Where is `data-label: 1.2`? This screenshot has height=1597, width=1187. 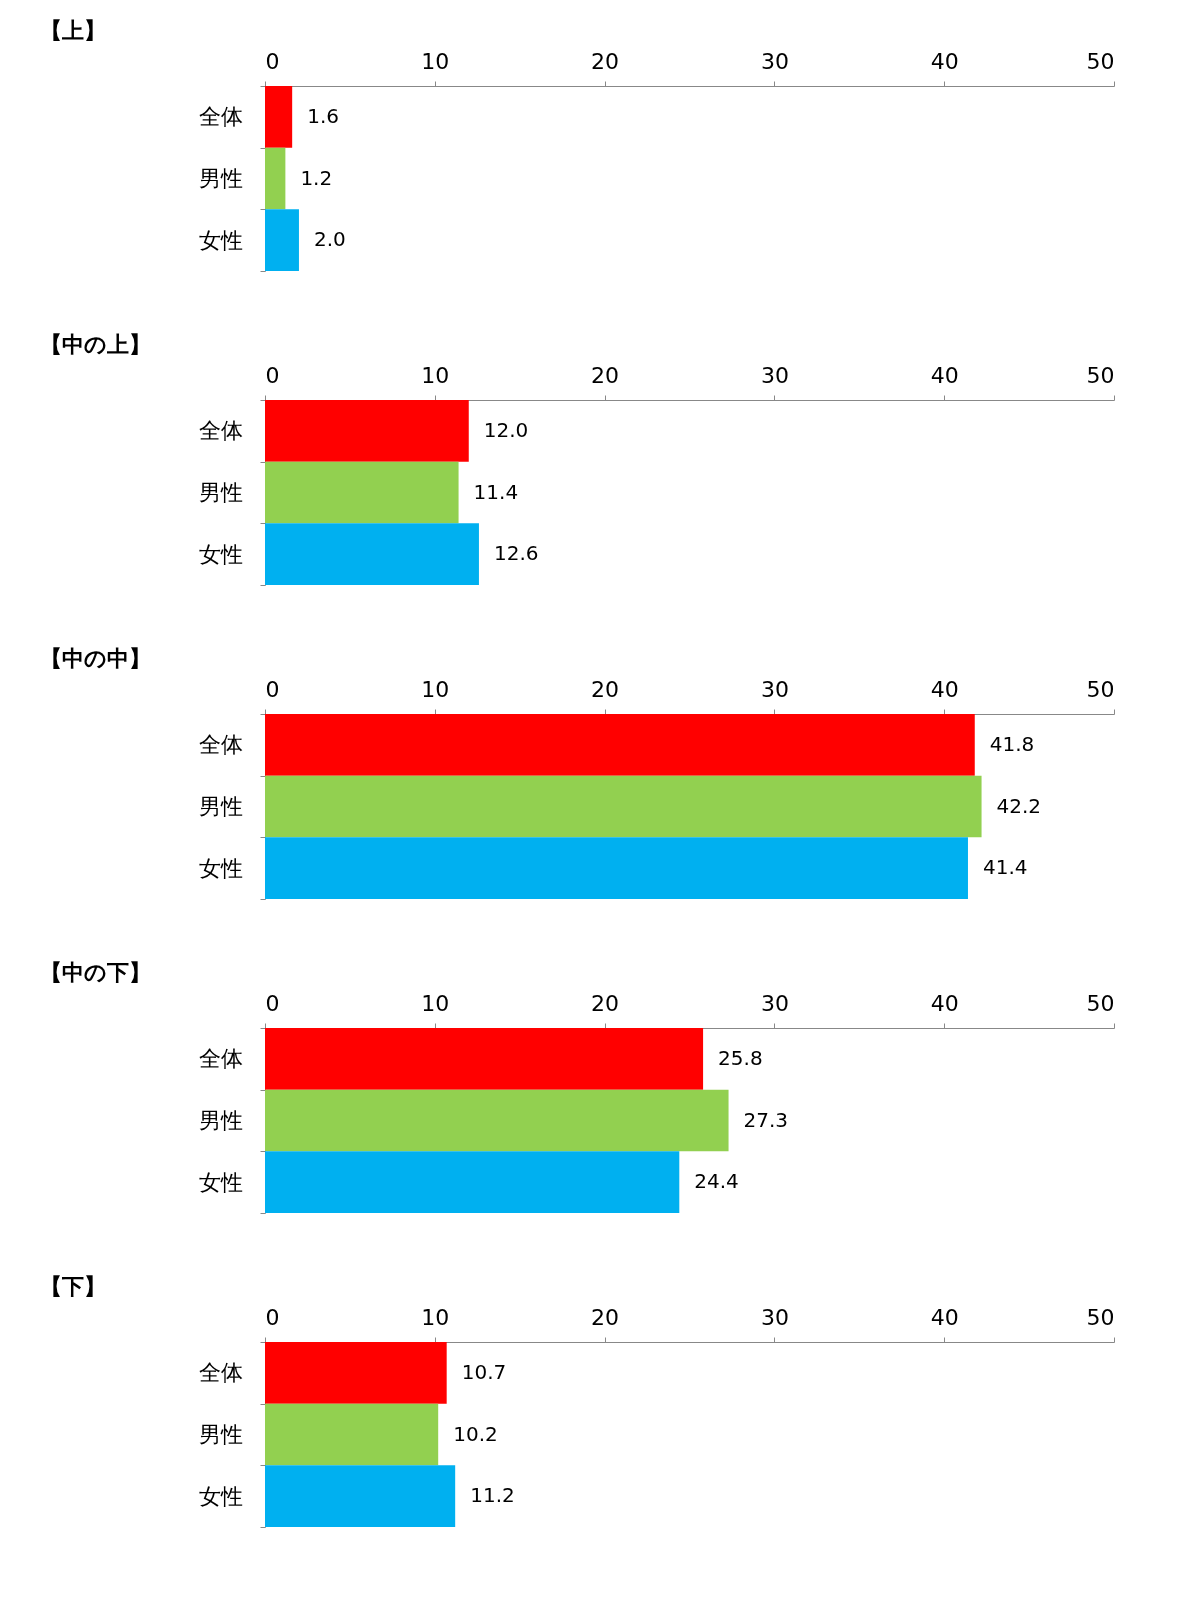
data-label: 1.2 is located at coordinates (316, 177).